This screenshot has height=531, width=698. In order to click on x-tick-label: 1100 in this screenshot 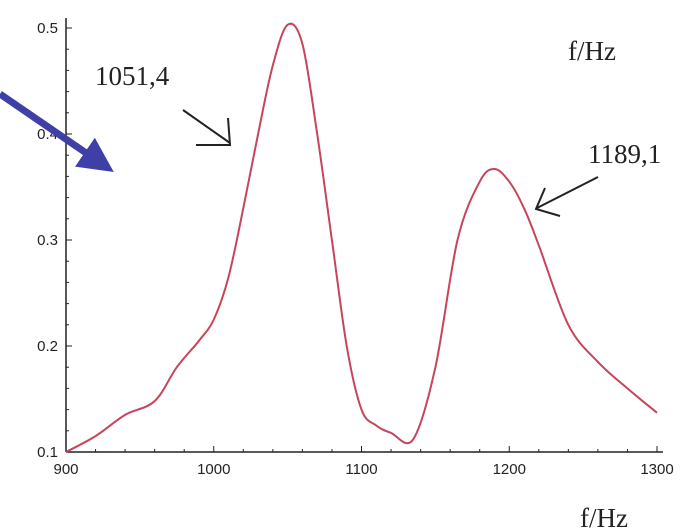, I will do `click(361, 469)`.